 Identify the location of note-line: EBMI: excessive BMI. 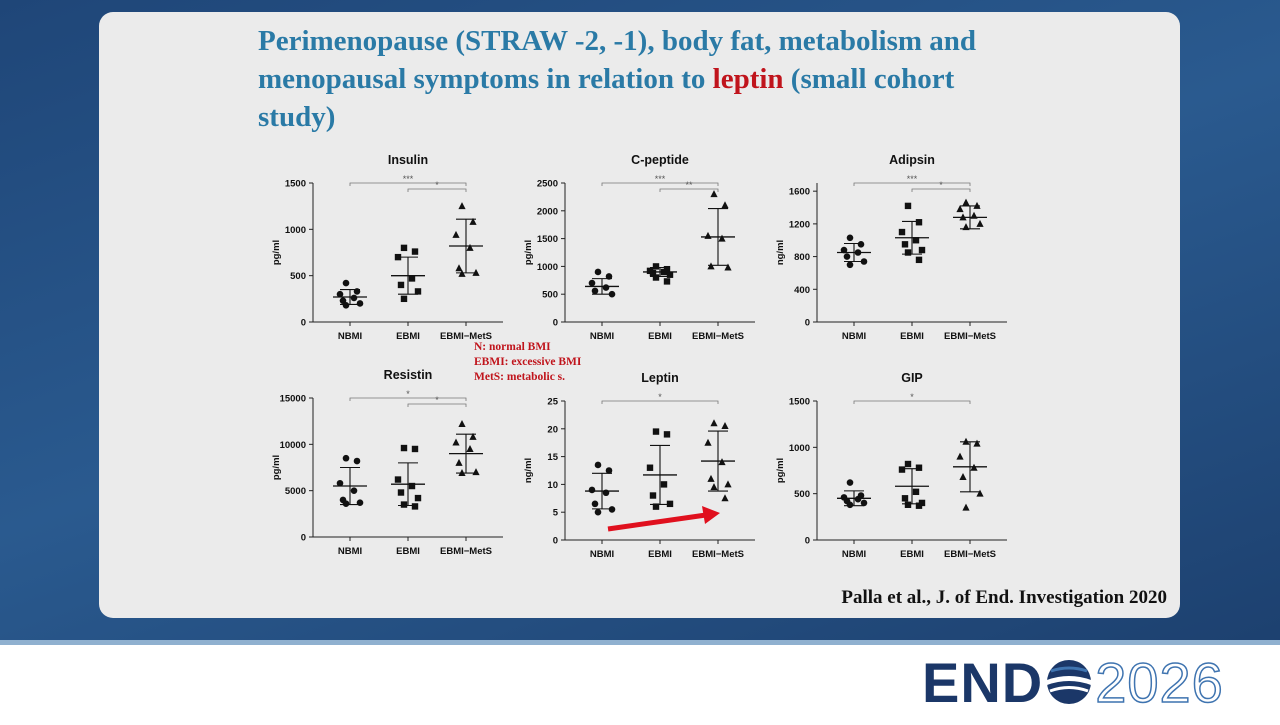
(528, 362).